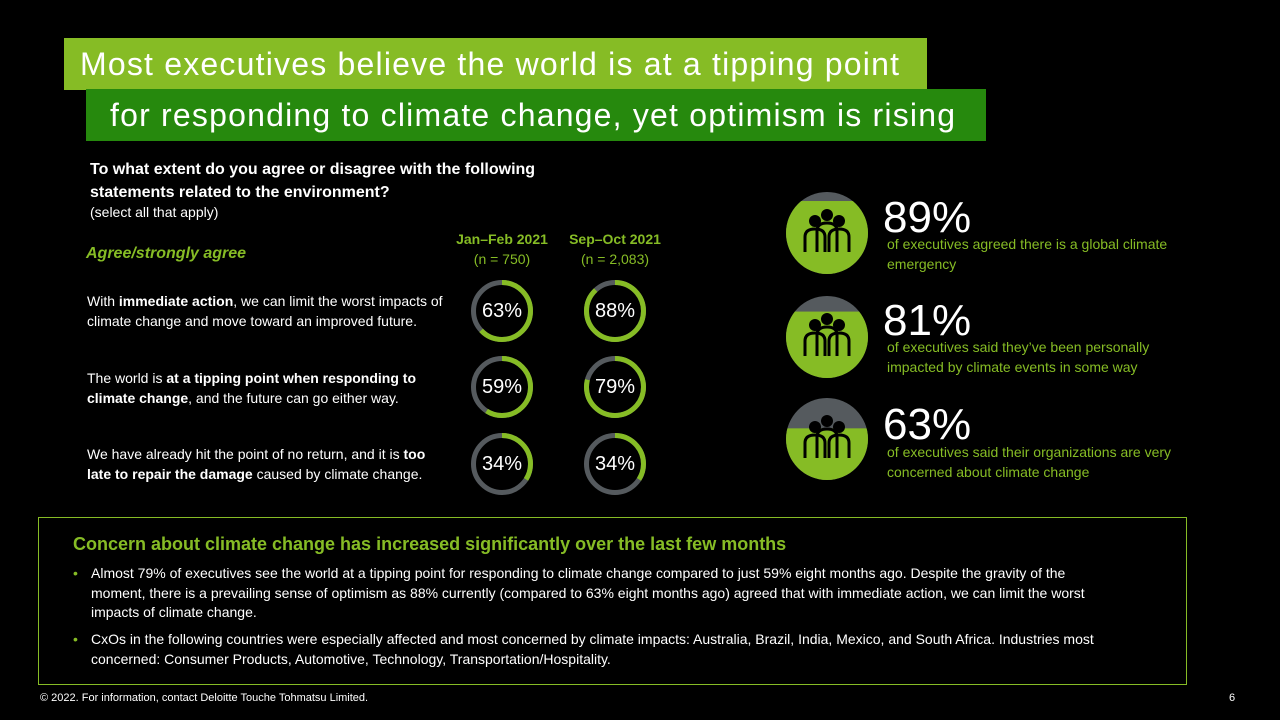 Image resolution: width=1280 pixels, height=720 pixels. What do you see at coordinates (615, 249) in the screenshot?
I see `column-header-sep-oct: Sep–Oct 2021 (n = 2,083)` at bounding box center [615, 249].